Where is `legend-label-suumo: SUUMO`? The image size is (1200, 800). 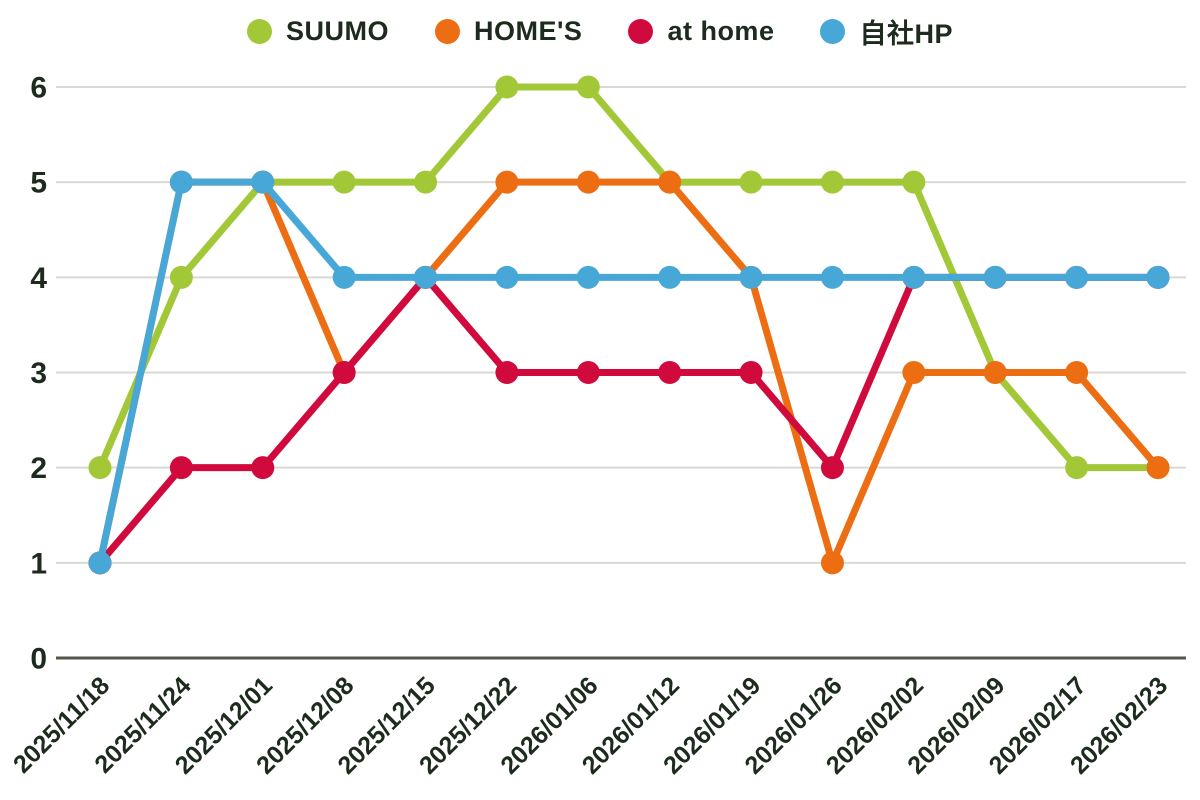
legend-label-suumo: SUUMO is located at coordinates (337, 31).